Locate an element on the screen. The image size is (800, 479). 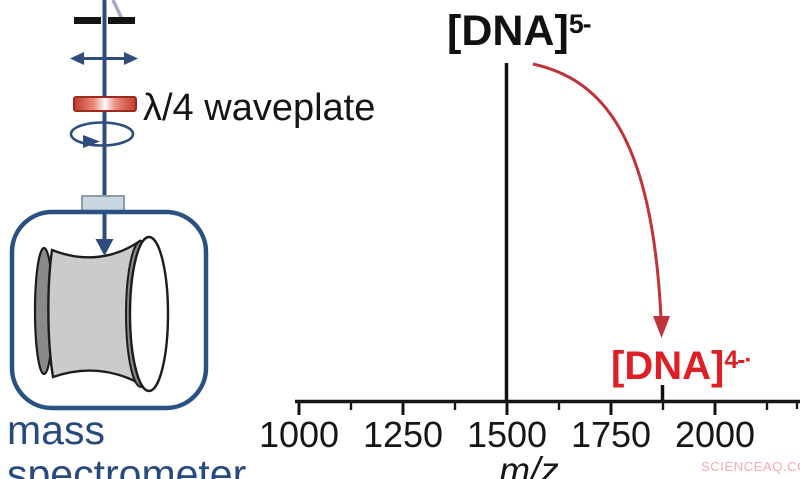
tick-label-1000: 1000 is located at coordinates (299, 434).